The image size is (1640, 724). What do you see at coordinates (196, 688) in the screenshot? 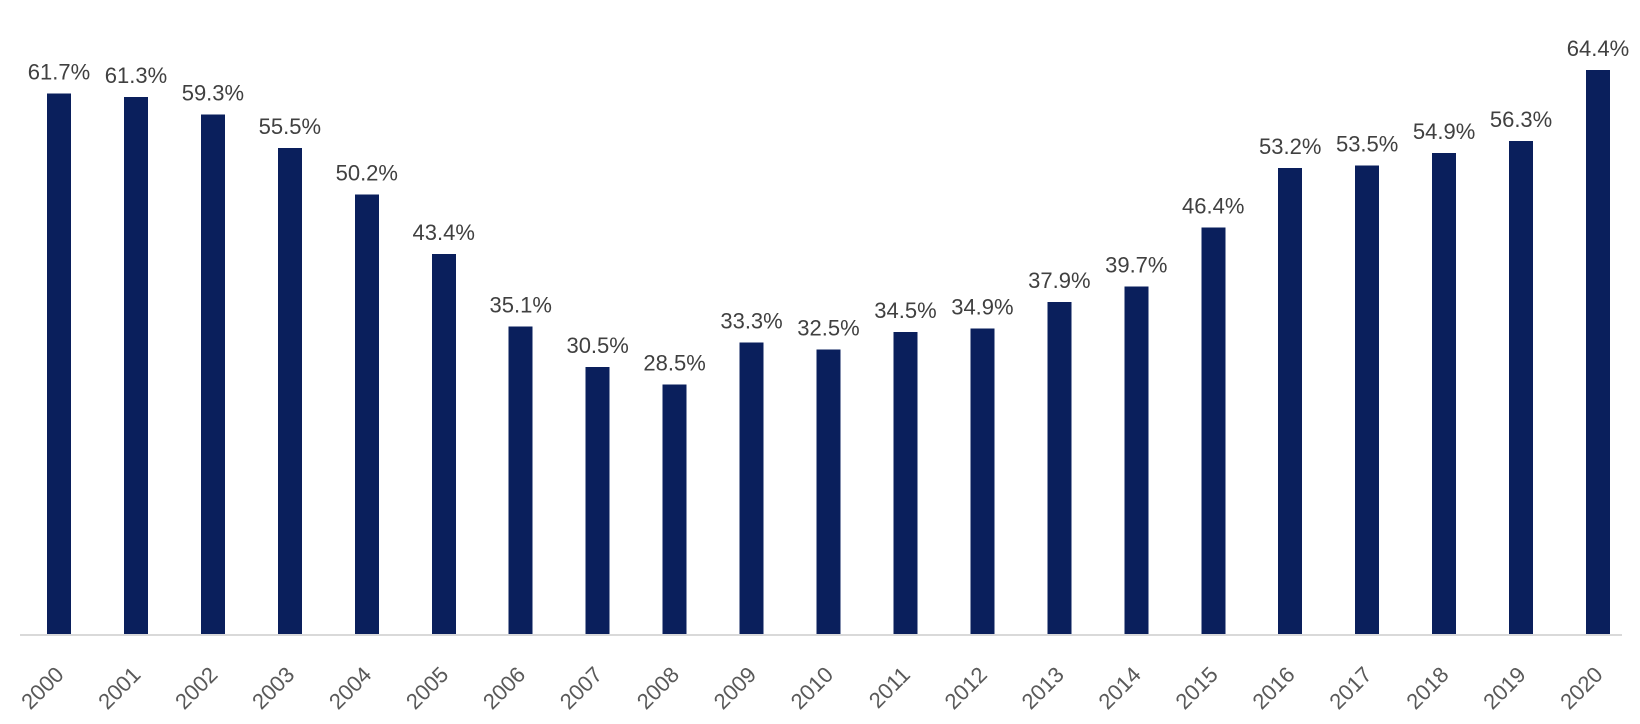
I see `x-tick-label-2002: 2002` at bounding box center [196, 688].